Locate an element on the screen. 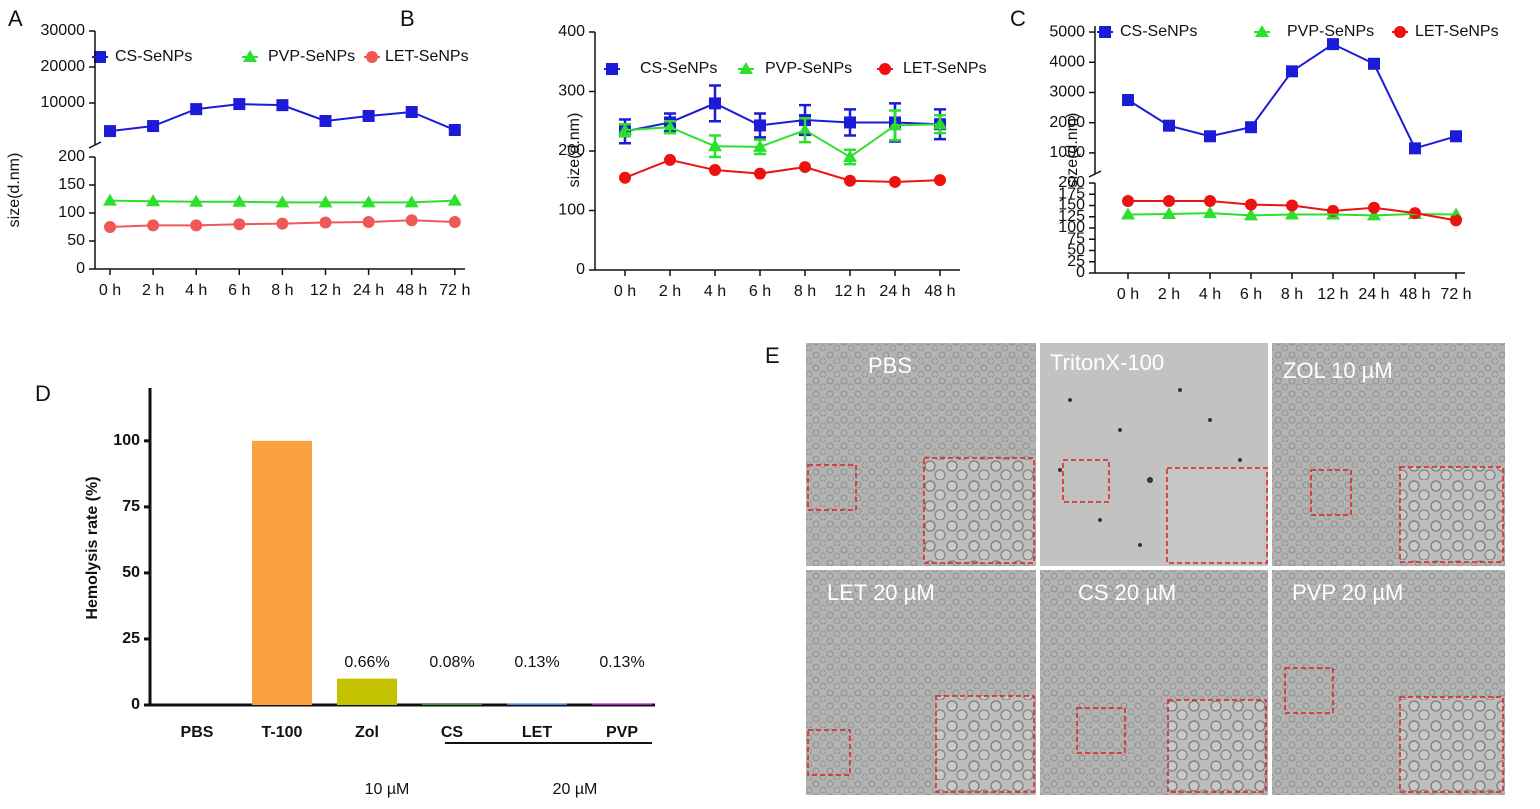  x-tick-label: CS is located at coordinates (452, 732).